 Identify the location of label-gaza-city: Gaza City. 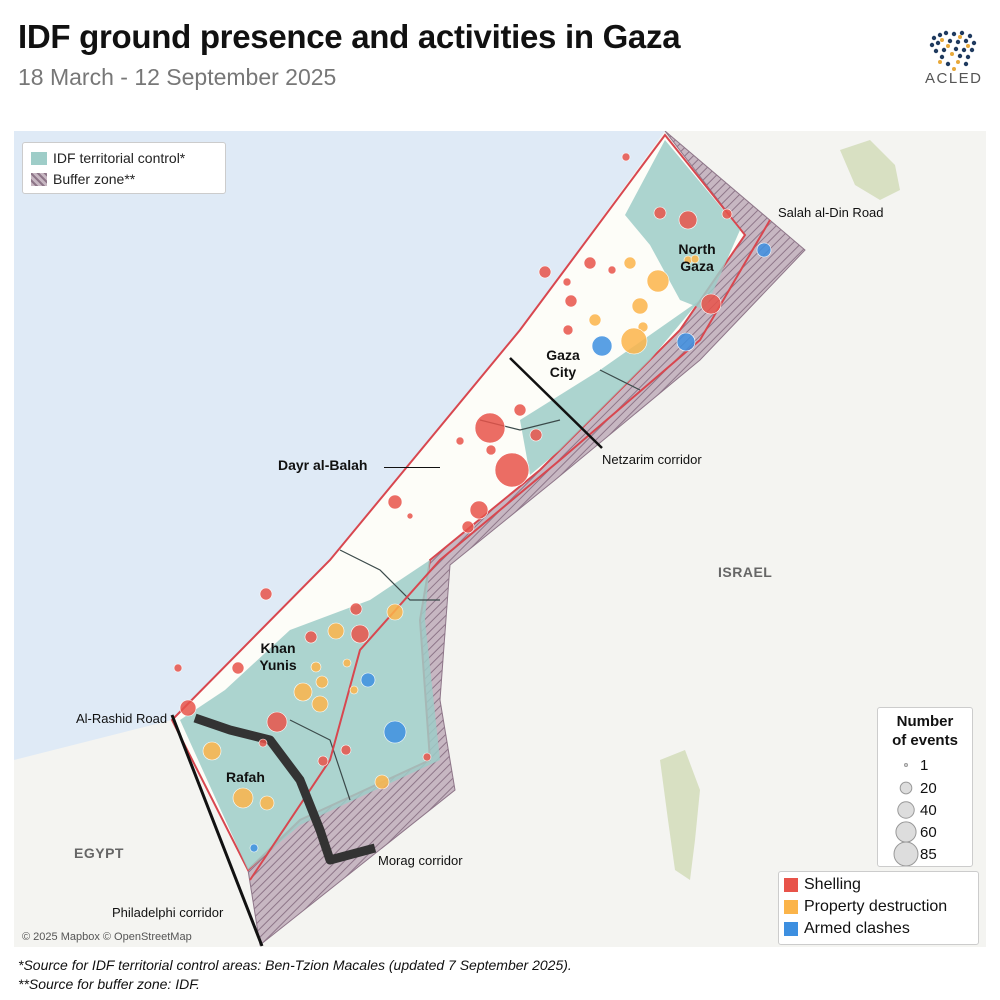
(563, 363).